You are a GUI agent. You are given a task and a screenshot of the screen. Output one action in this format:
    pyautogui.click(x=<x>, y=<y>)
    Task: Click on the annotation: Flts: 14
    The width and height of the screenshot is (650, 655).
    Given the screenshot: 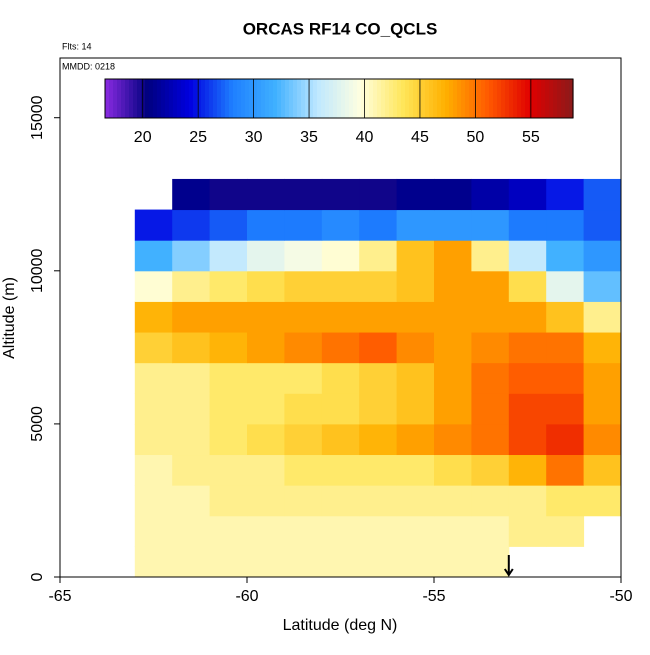 What is the action you would take?
    pyautogui.click(x=77, y=46)
    